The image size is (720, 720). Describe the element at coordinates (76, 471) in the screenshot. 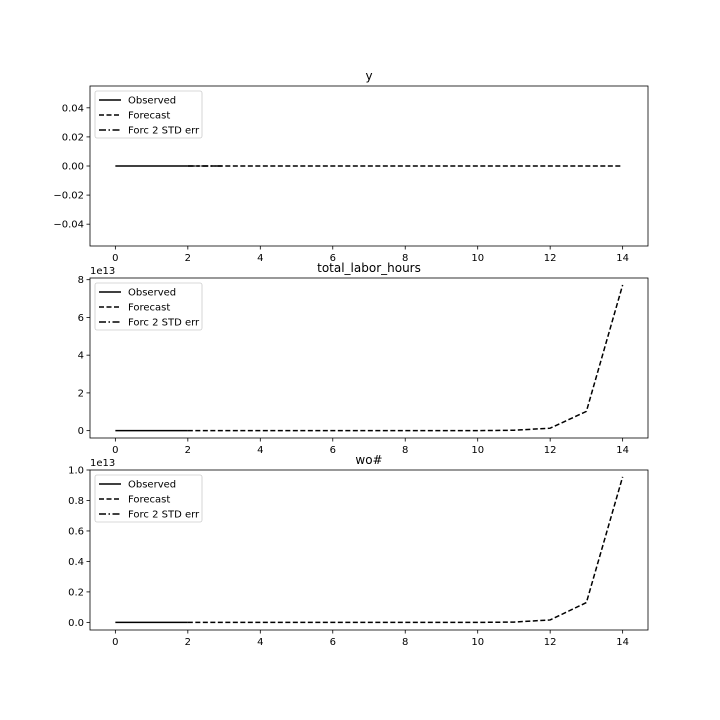

I see `y-tick-label: 1.0` at that location.